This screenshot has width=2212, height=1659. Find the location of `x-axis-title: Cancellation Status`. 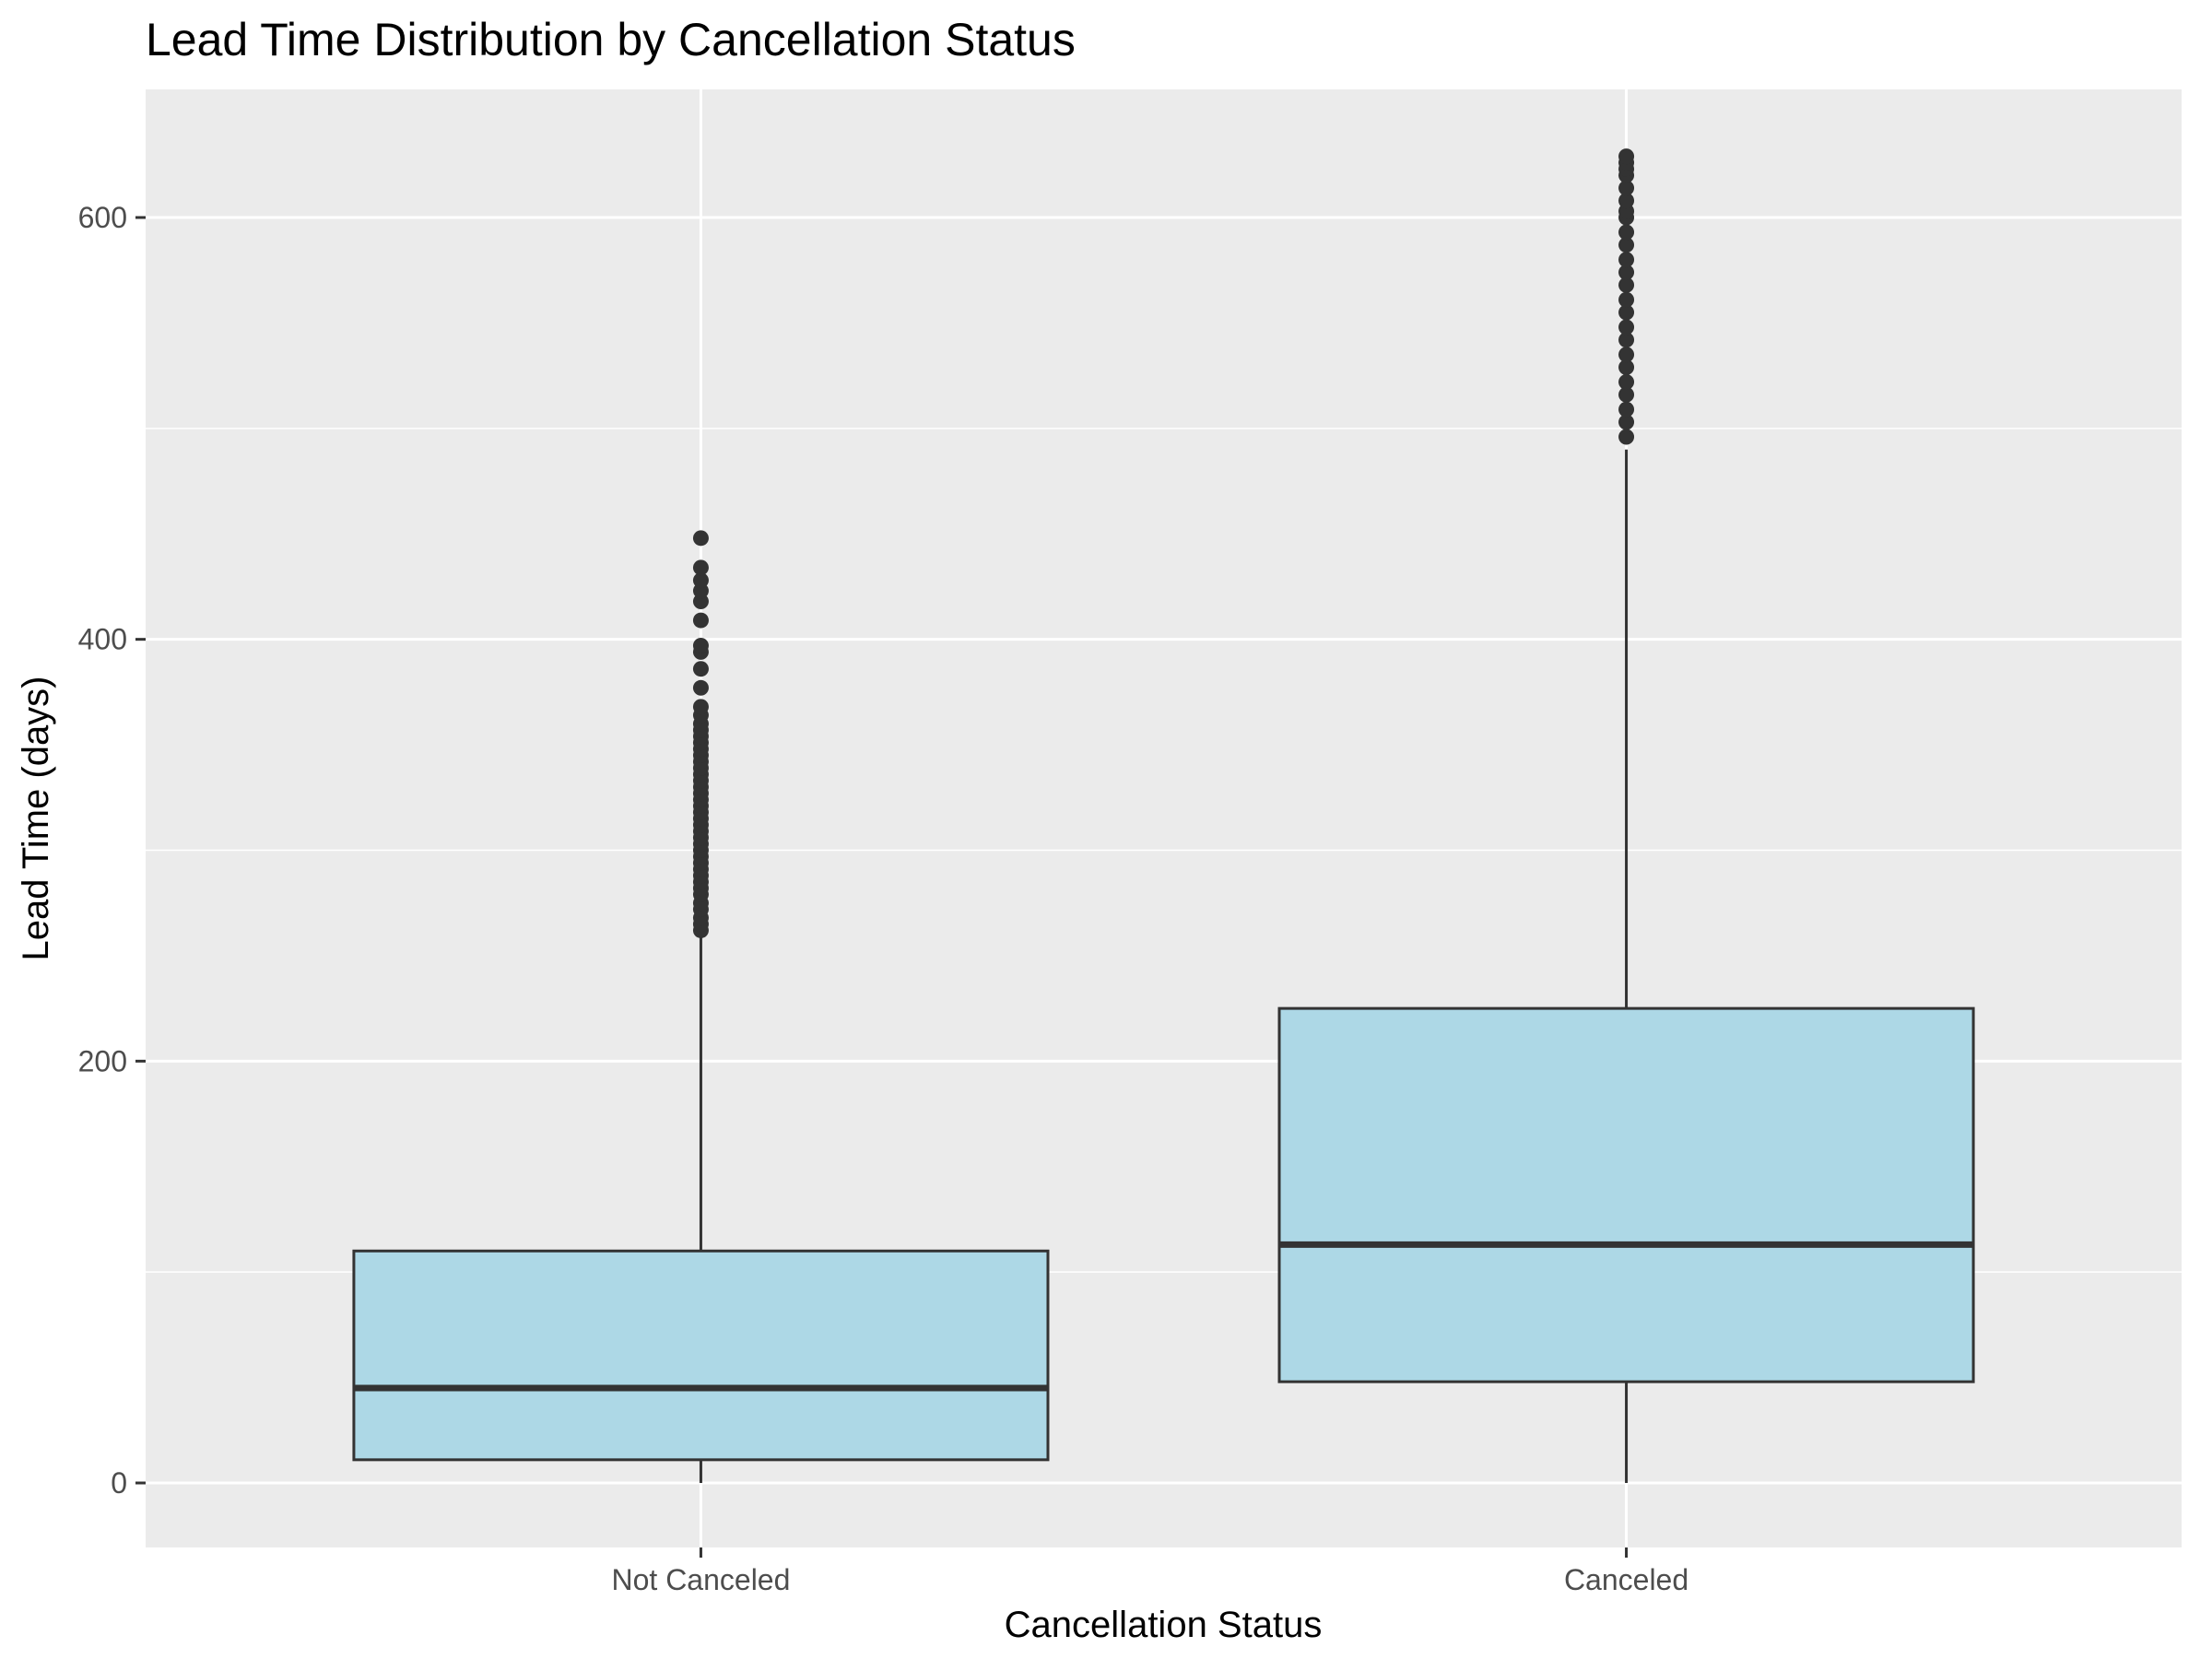

x-axis-title: Cancellation Status is located at coordinates (1164, 1625).